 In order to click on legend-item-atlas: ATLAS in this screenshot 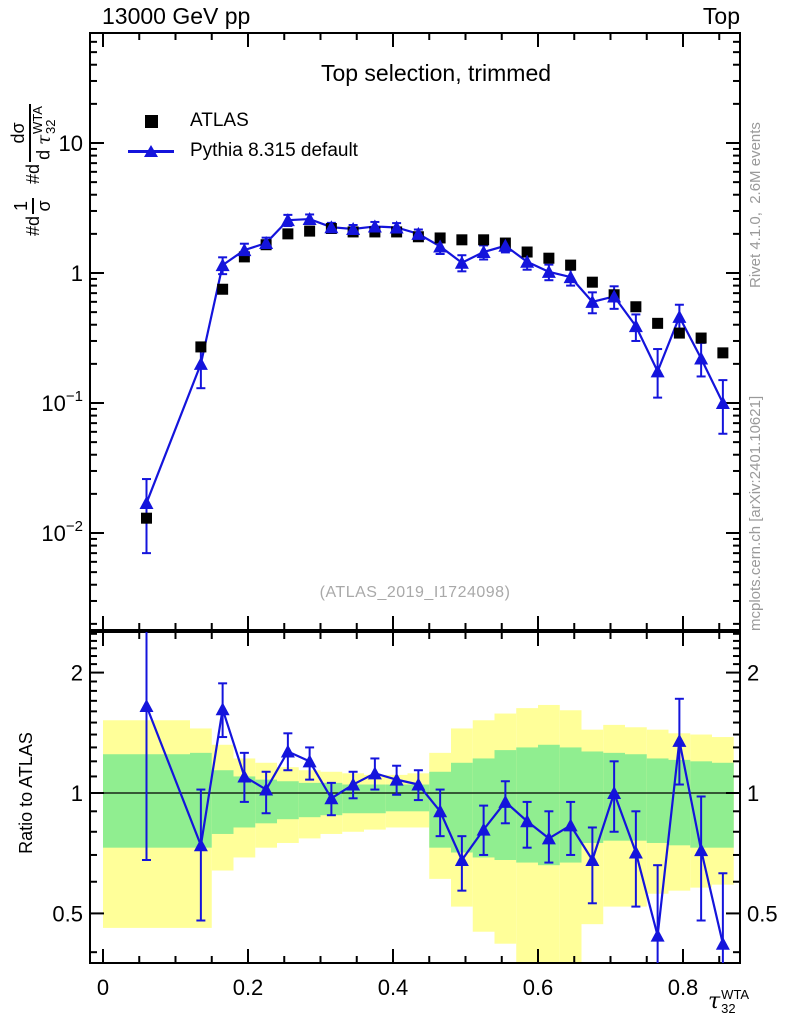, I will do `click(243, 121)`.